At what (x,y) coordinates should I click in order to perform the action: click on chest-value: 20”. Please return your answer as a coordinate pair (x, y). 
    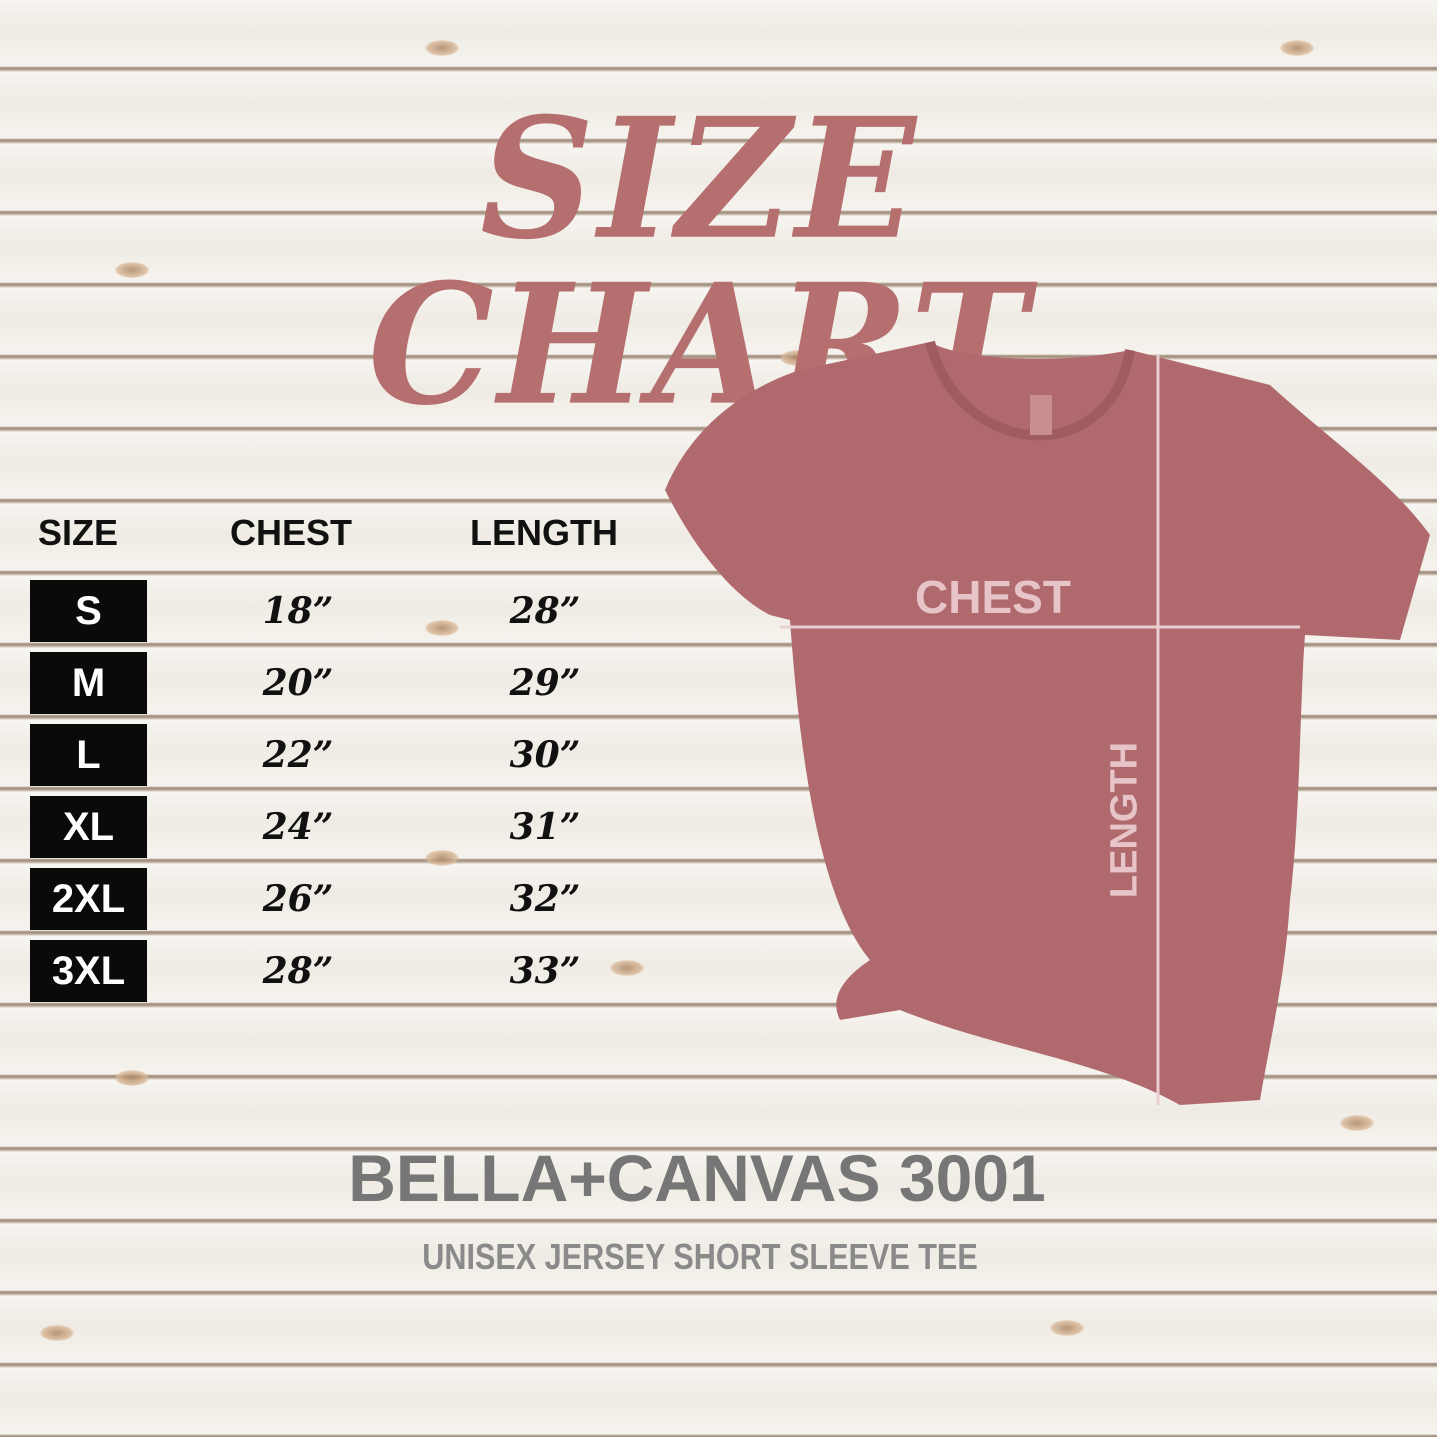
    Looking at the image, I should click on (298, 683).